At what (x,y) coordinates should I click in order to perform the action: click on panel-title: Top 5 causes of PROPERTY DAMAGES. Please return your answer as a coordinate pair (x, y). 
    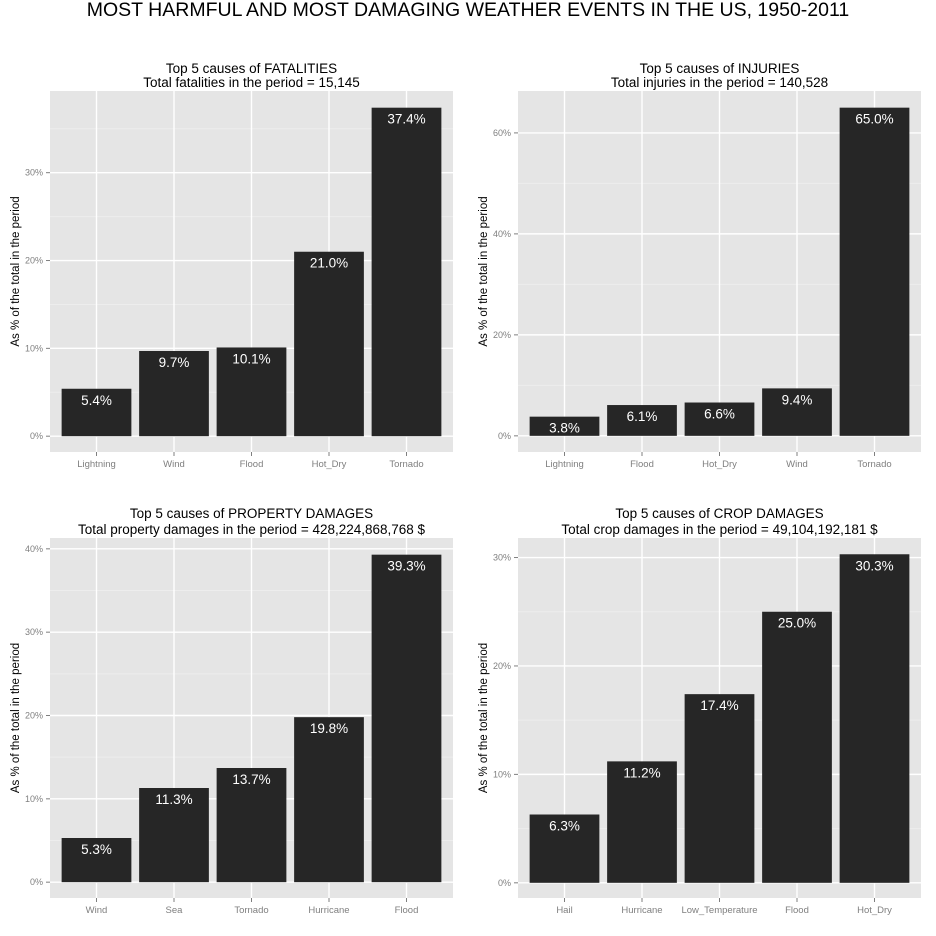
    Looking at the image, I should click on (251, 513).